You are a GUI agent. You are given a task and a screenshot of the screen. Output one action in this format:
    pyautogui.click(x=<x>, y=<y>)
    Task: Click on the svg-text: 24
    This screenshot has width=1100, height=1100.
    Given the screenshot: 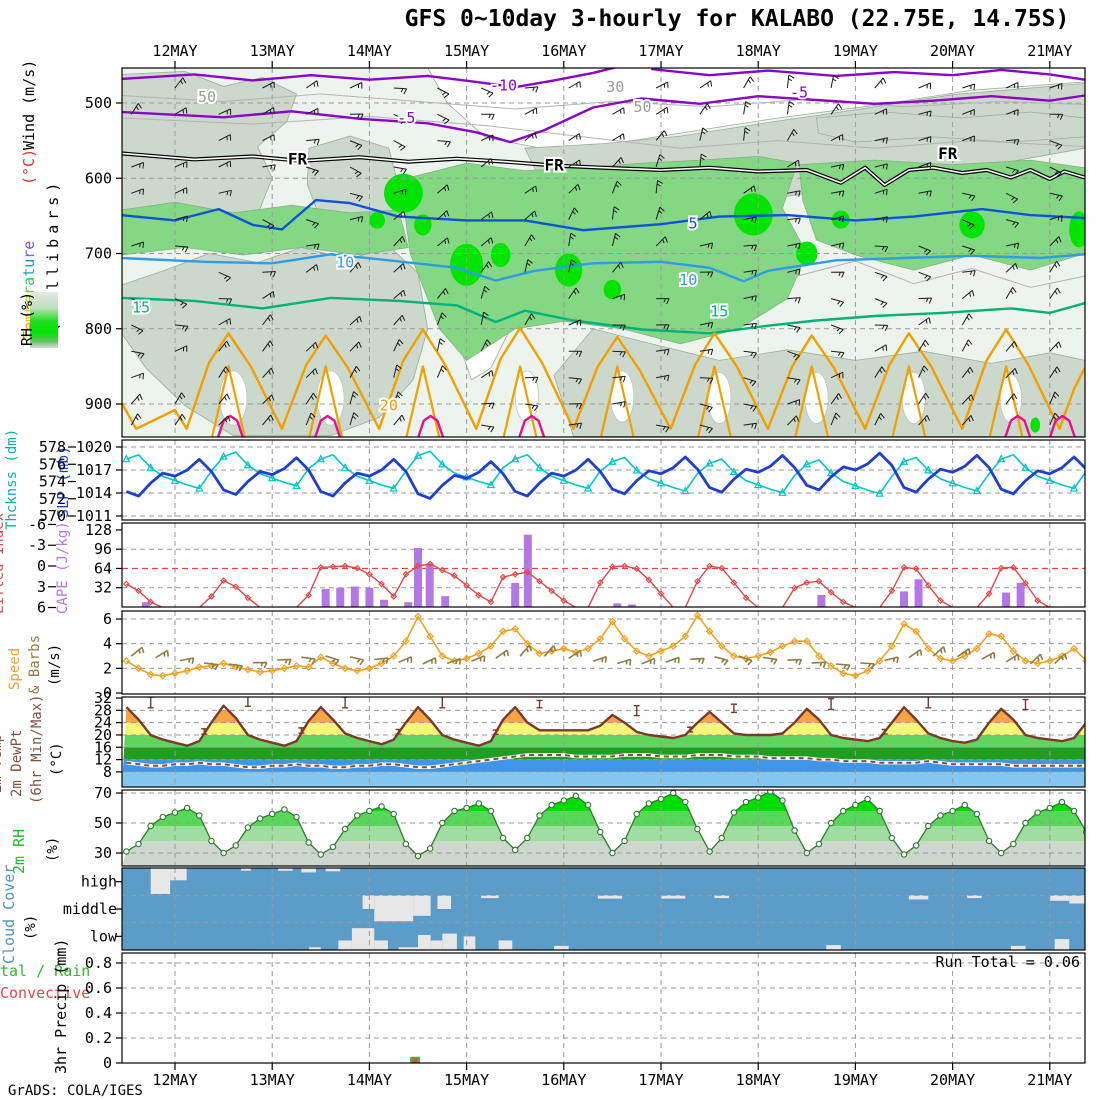 What is the action you would take?
    pyautogui.click(x=103, y=723)
    